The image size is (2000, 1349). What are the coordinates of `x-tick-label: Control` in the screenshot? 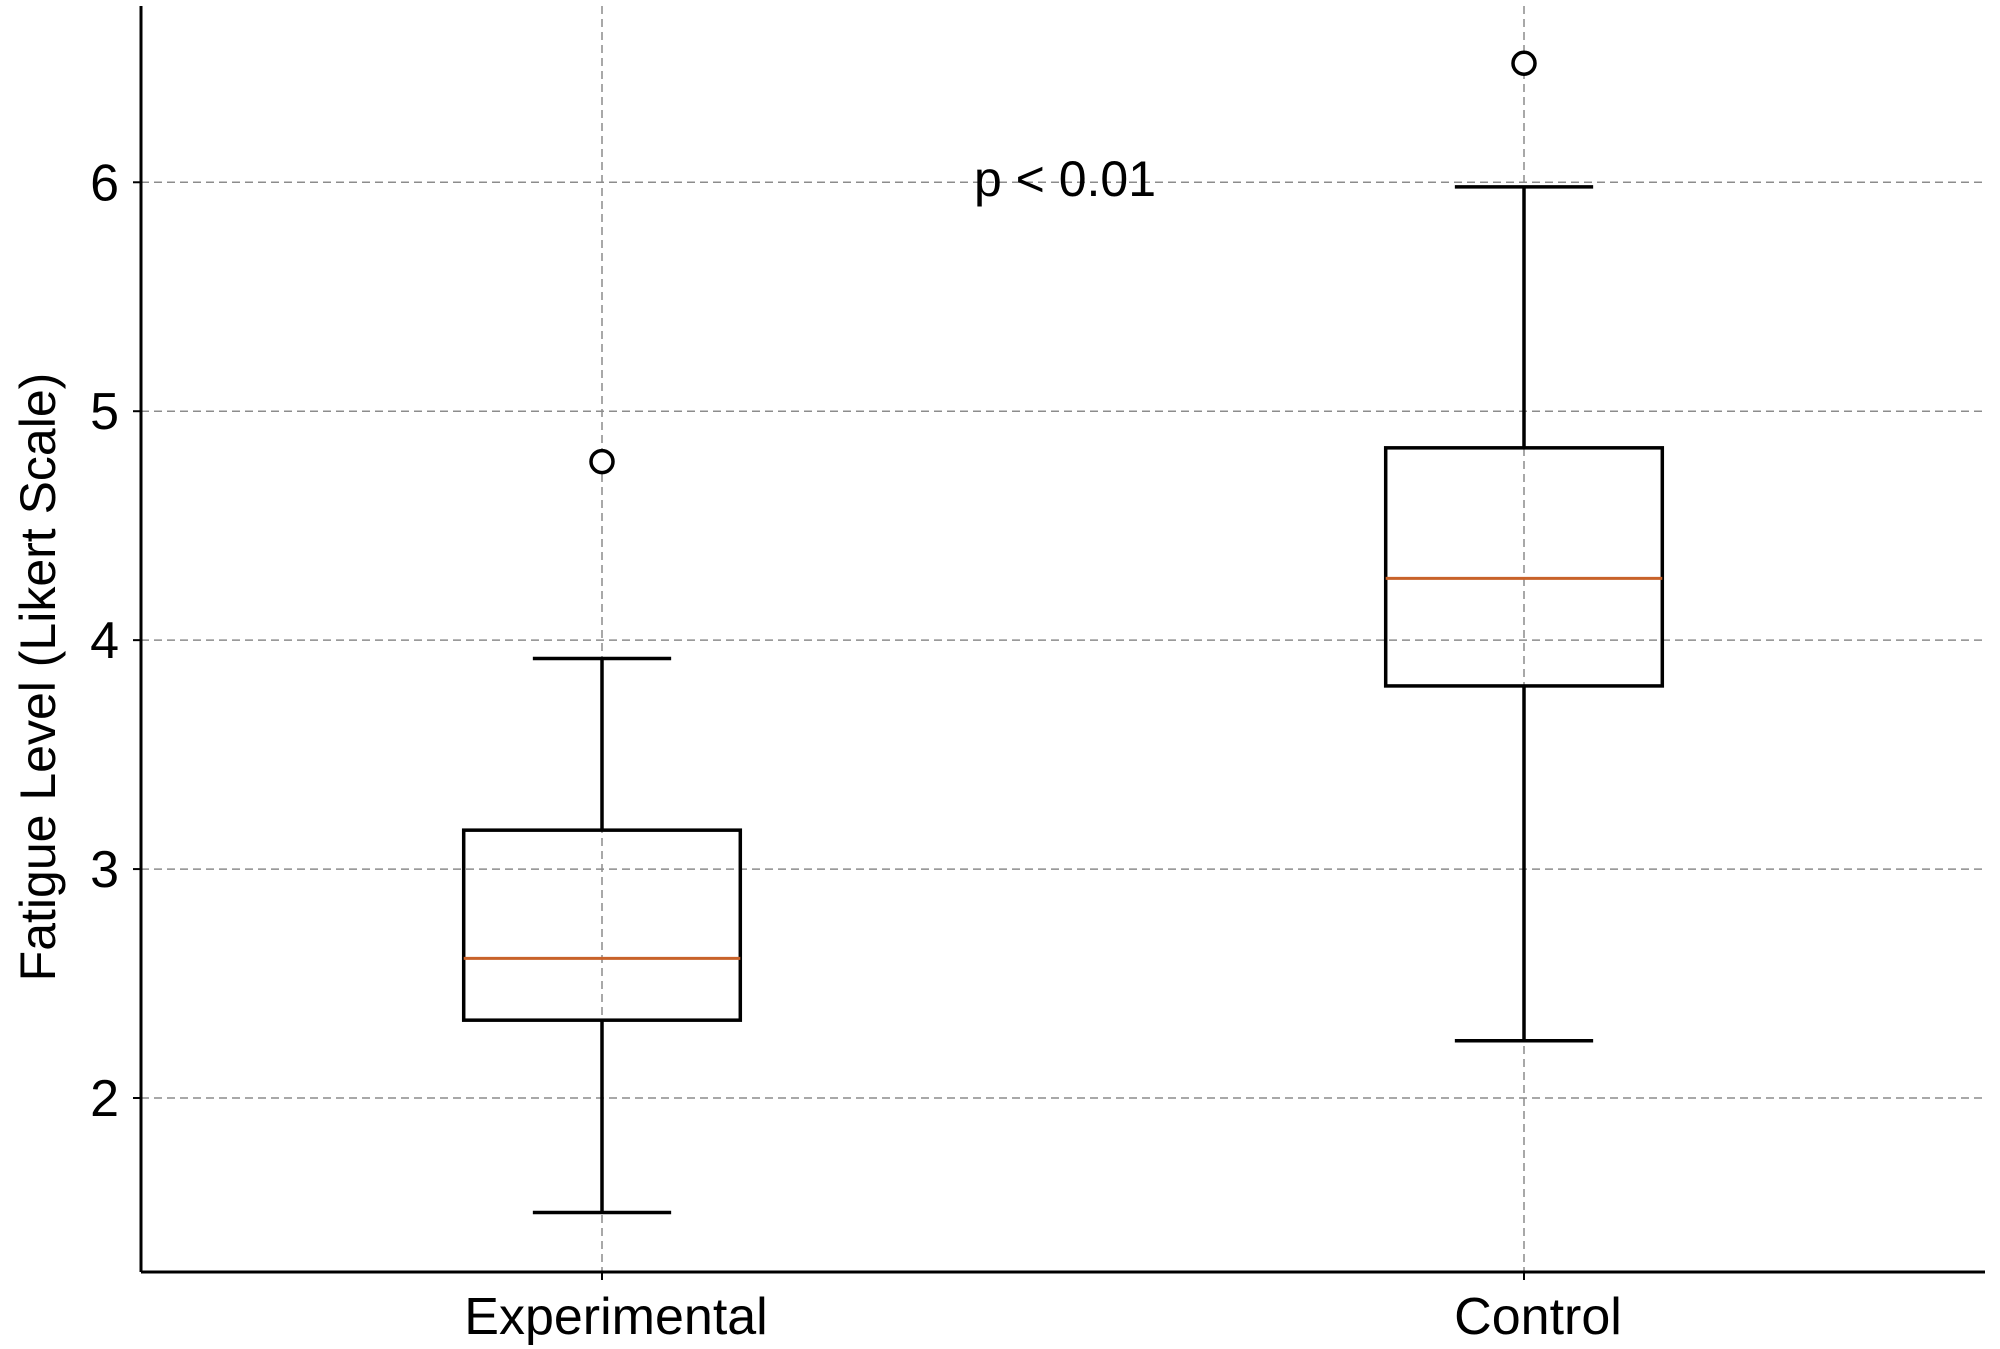 It's located at (1538, 1317).